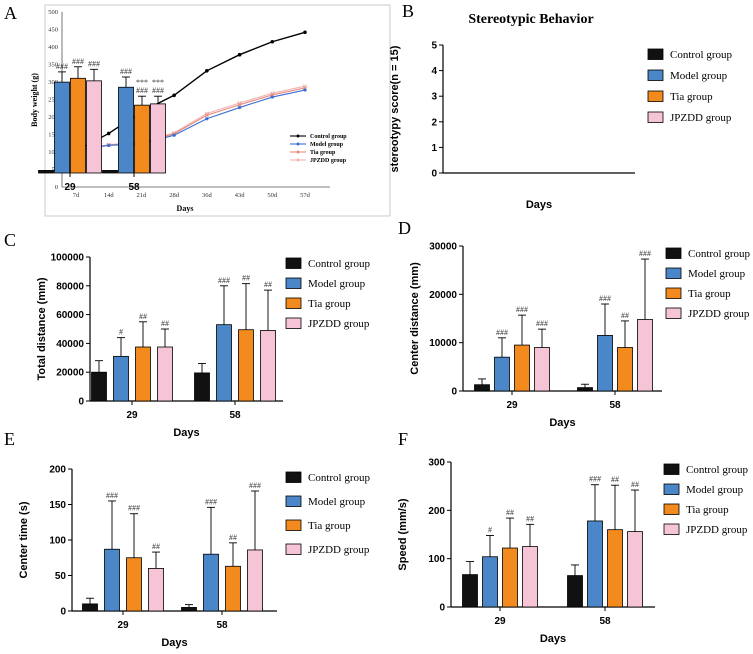  What do you see at coordinates (434, 122) in the screenshot?
I see `y-tick-label: 2` at bounding box center [434, 122].